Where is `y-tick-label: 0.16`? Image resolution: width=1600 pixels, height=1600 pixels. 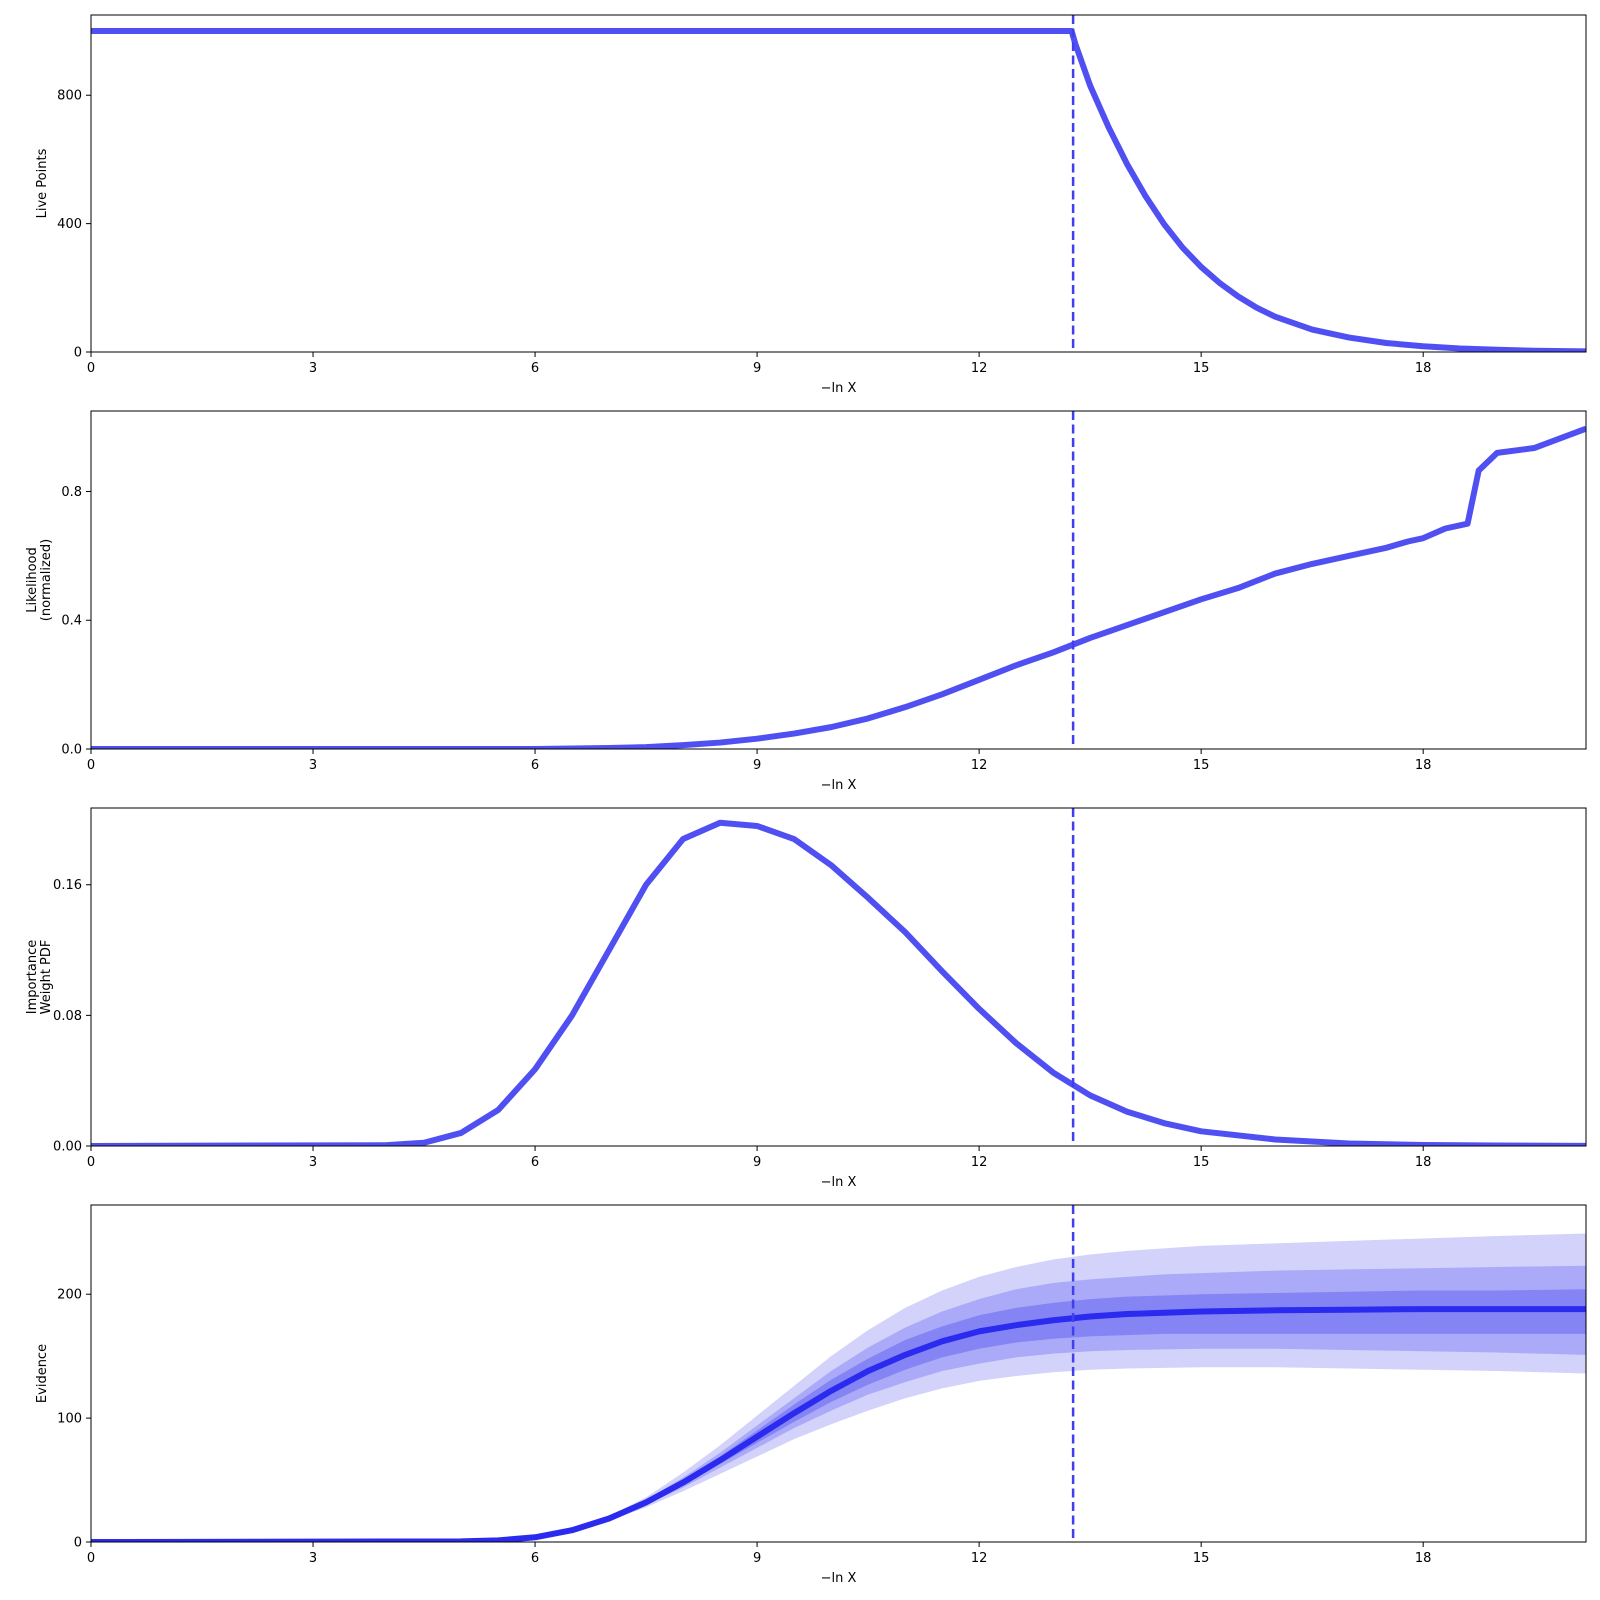 y-tick-label: 0.16 is located at coordinates (67, 885).